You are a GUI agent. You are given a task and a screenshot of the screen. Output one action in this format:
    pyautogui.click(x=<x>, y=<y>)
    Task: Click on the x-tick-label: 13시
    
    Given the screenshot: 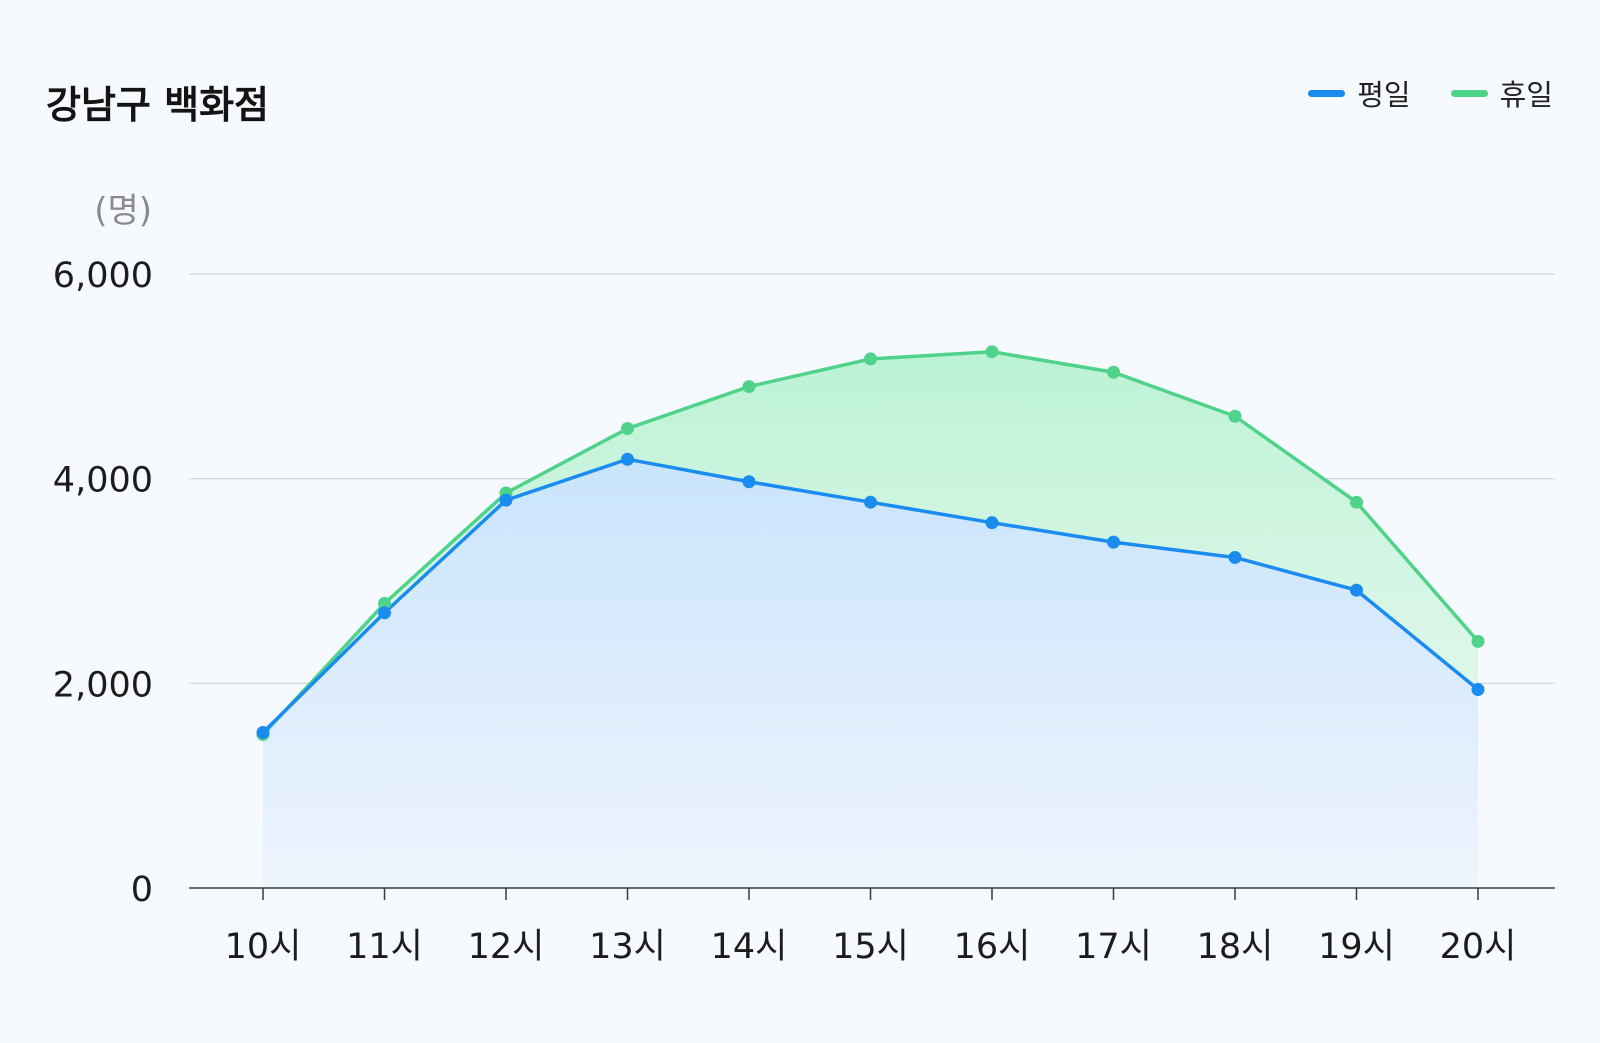 What is the action you would take?
    pyautogui.click(x=627, y=947)
    